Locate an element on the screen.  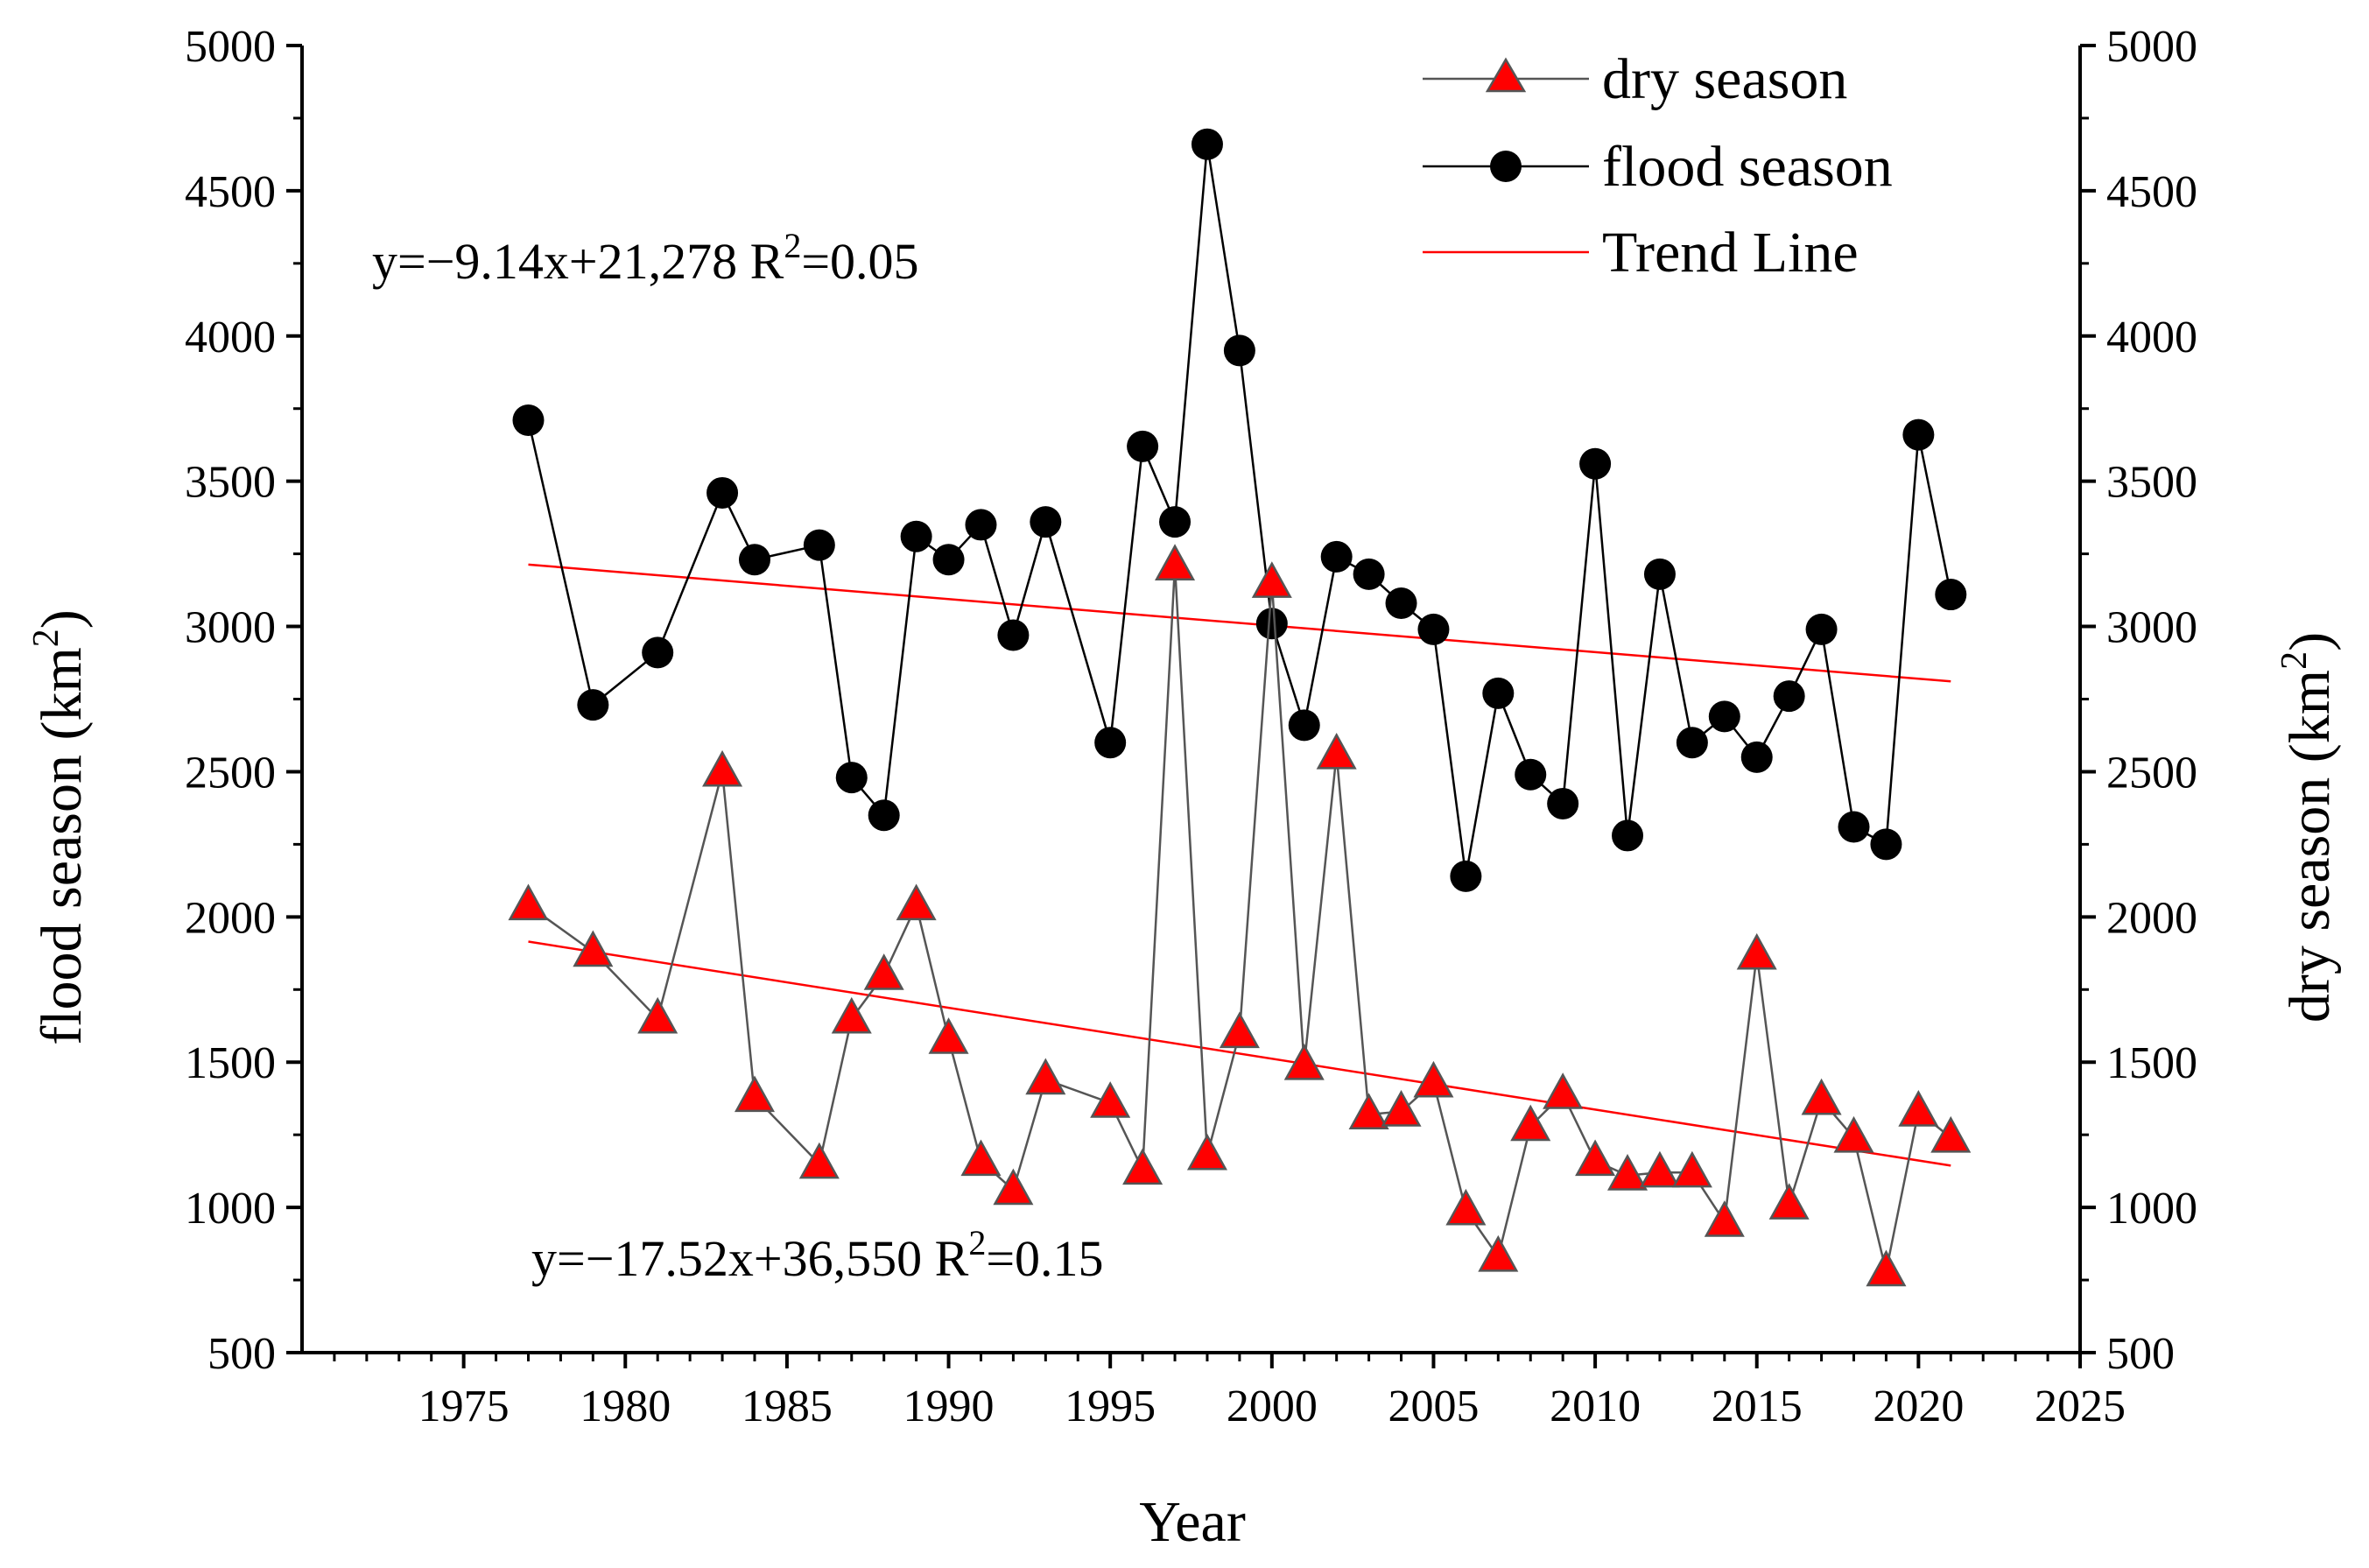
x-tick-label: 2015 is located at coordinates (1757, 1407).